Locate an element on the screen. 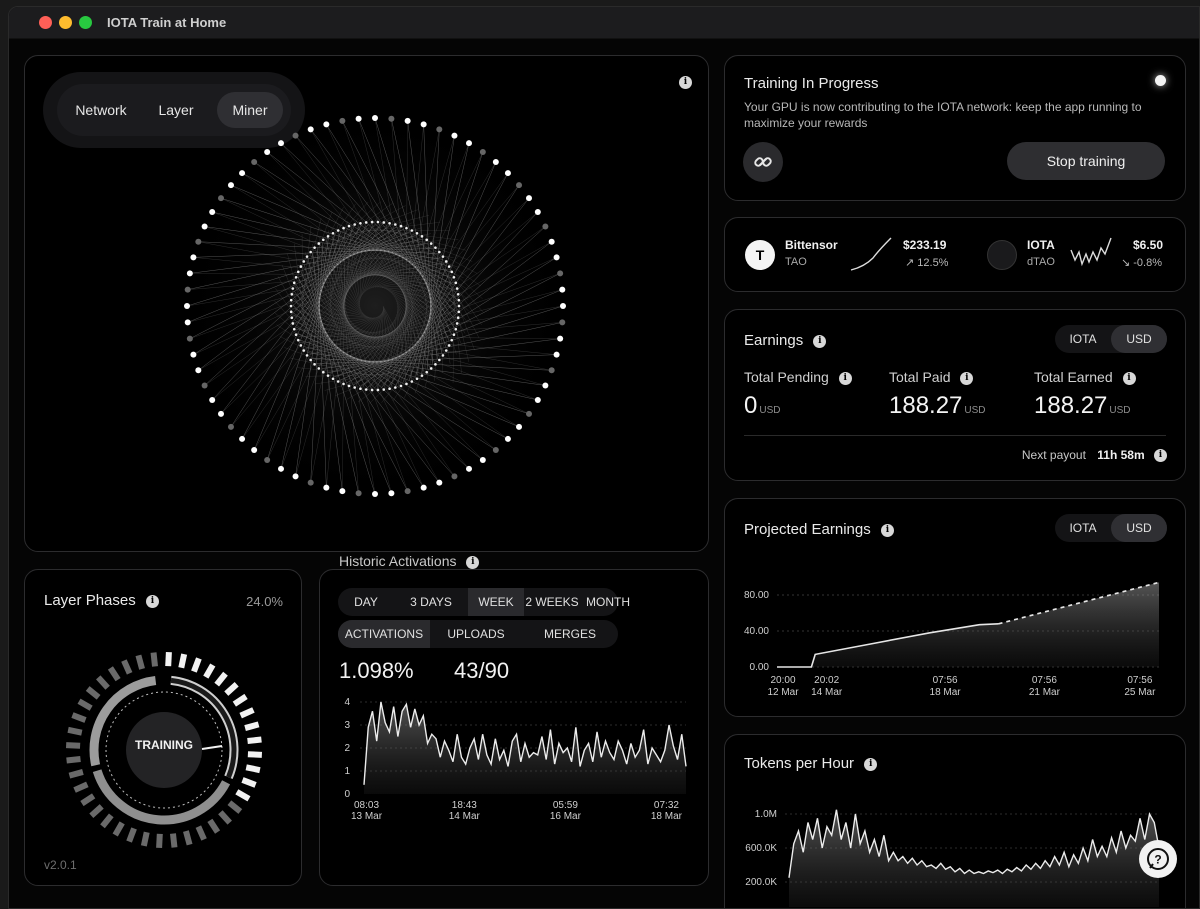  help-button: ? is located at coordinates (1158, 859).